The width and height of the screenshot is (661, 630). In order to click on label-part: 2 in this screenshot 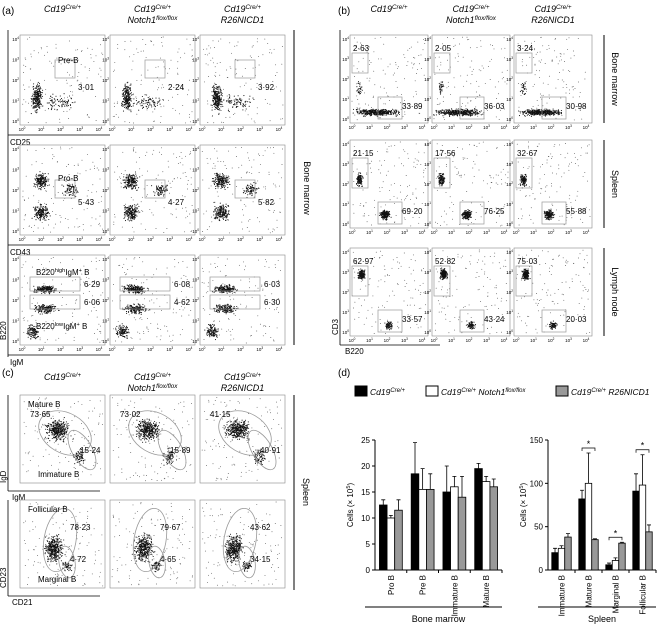, I will do `click(18, 79)`.